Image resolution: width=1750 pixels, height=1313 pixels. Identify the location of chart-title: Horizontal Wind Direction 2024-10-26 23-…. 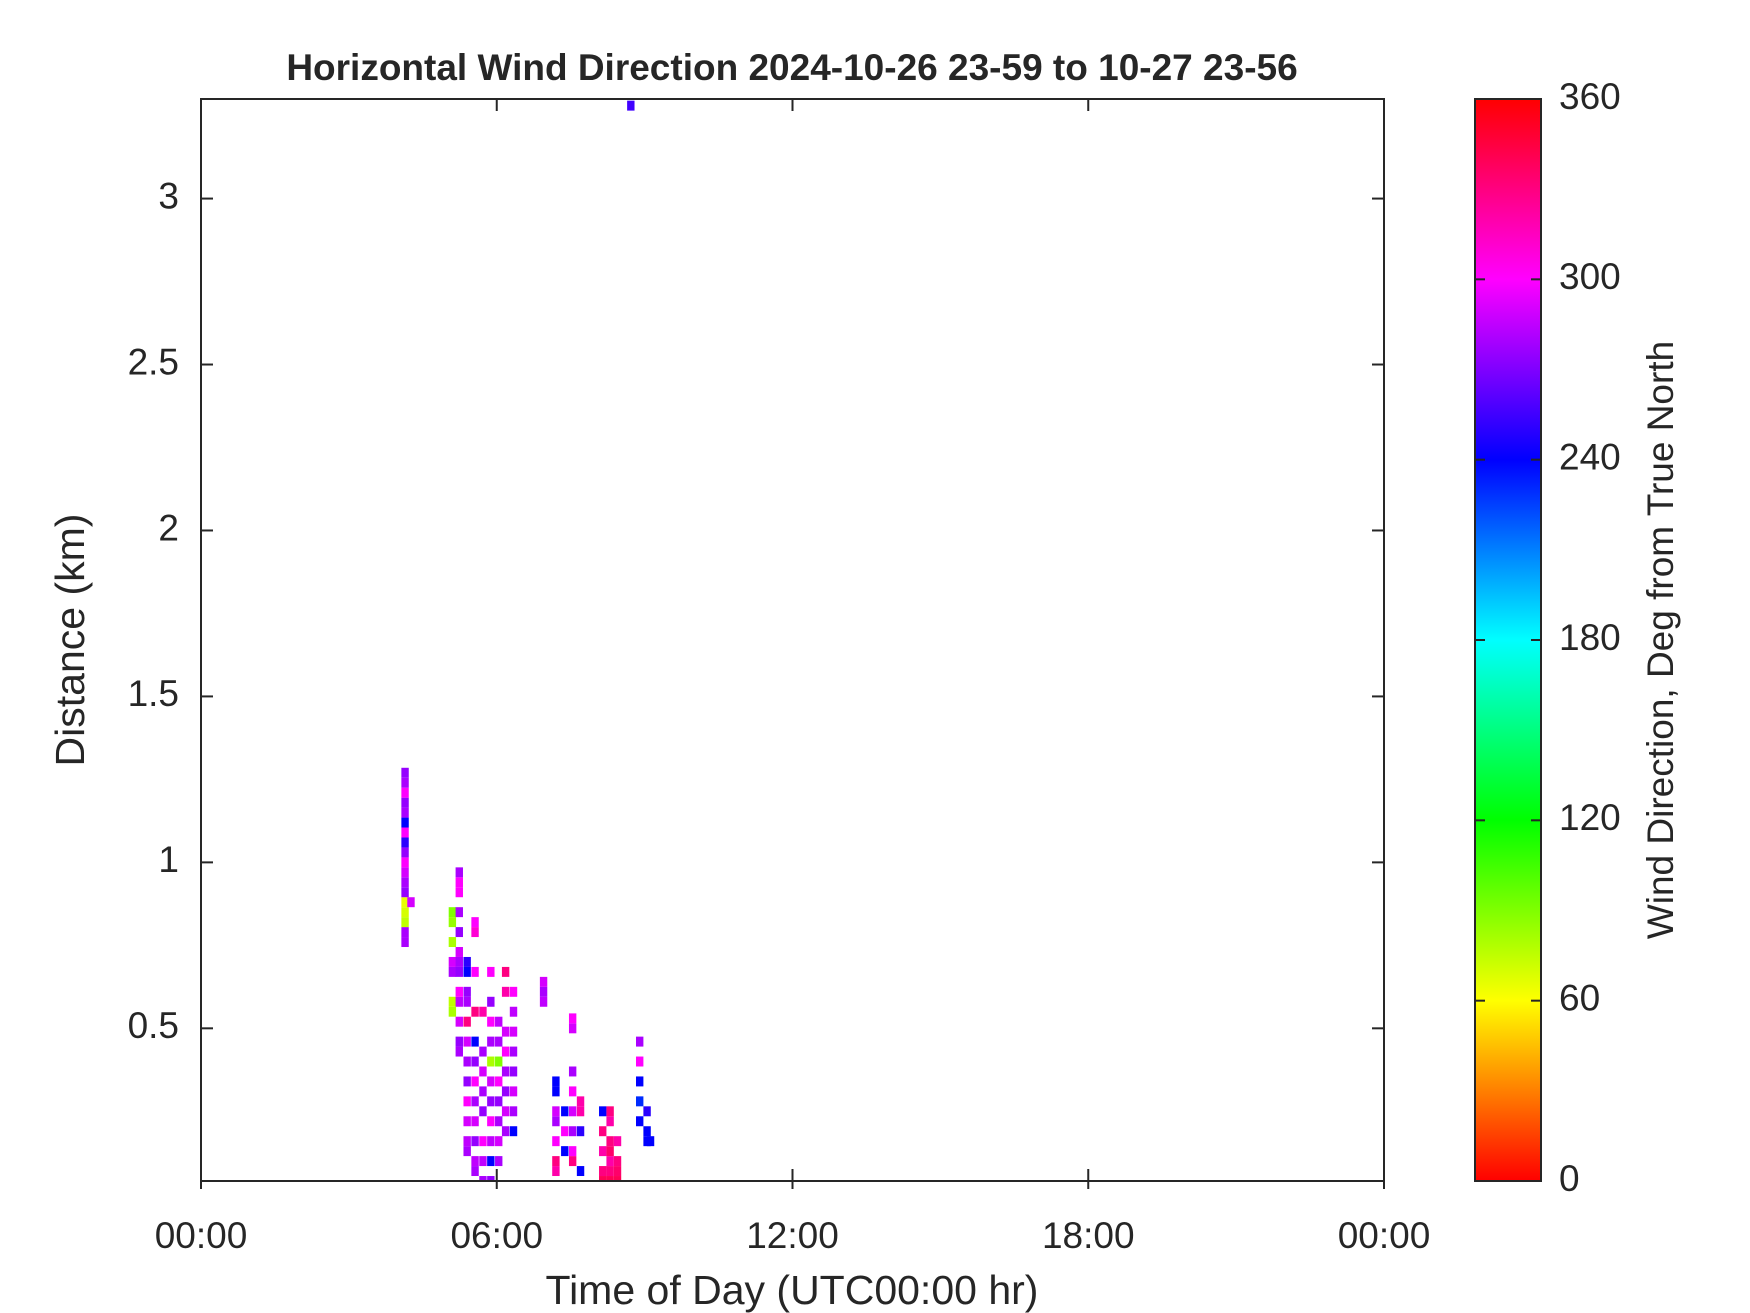
(791, 67).